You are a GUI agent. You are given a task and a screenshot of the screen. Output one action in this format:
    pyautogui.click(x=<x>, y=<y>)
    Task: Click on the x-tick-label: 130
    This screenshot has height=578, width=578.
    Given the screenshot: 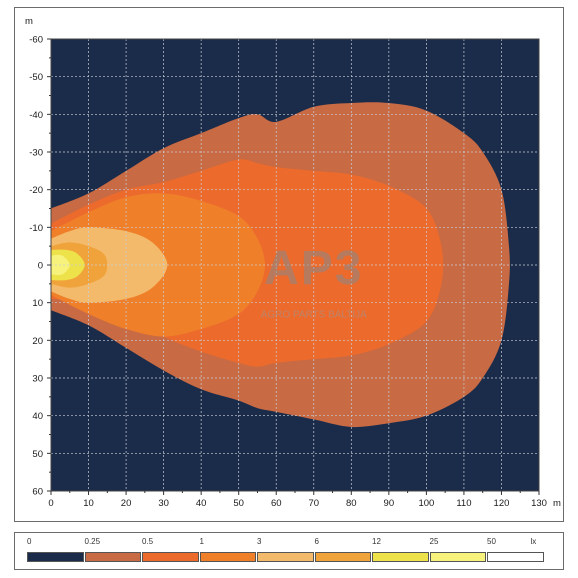 What is the action you would take?
    pyautogui.click(x=539, y=503)
    